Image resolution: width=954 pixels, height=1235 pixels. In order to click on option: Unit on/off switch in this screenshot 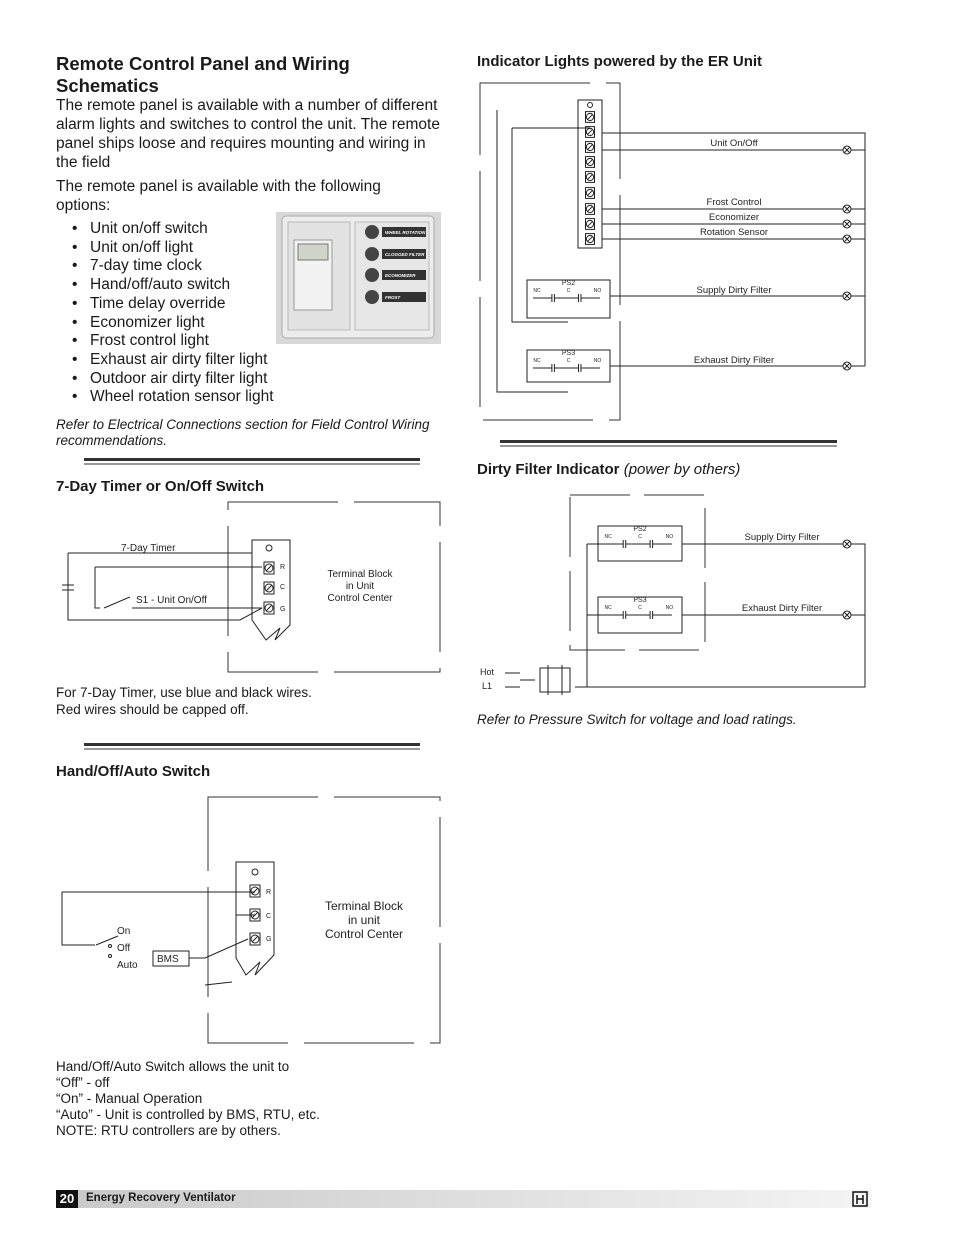, I will do `click(173, 229)`.